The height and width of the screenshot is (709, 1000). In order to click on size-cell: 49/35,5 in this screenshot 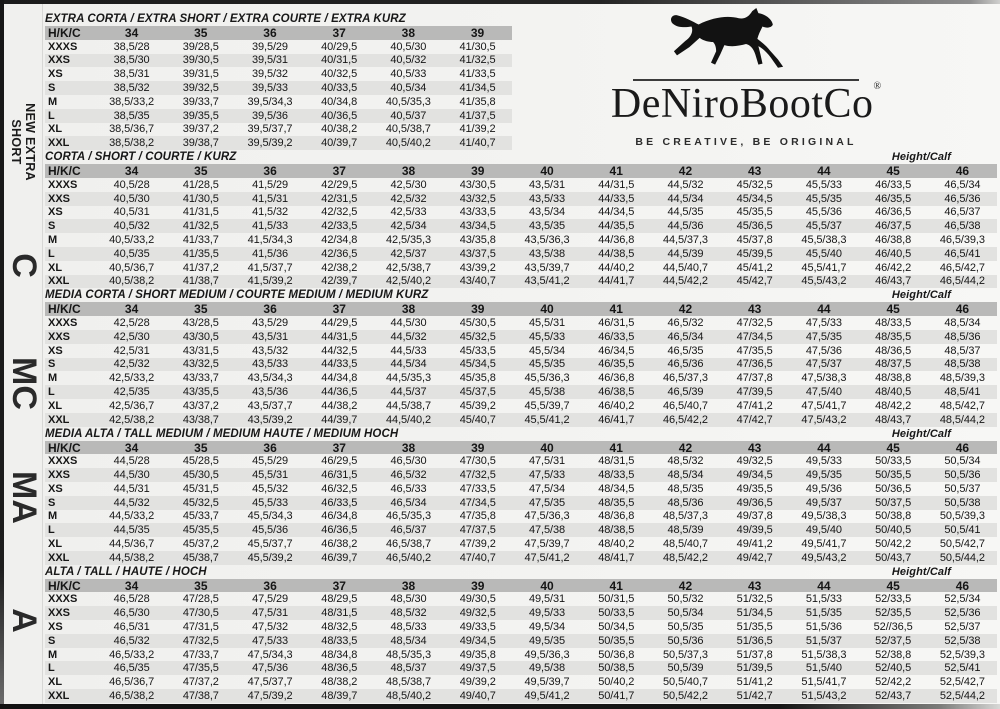, I will do `click(754, 488)`.